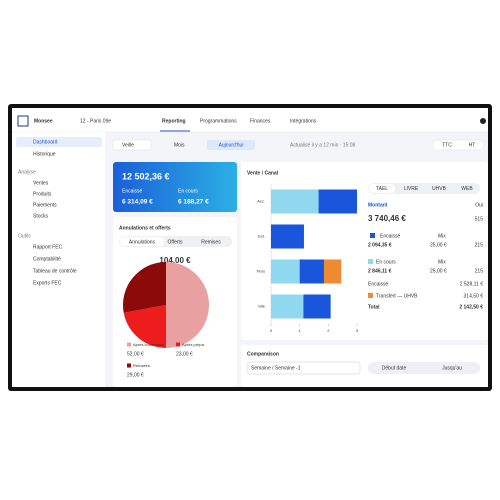 Image resolution: width=500 pixels, height=500 pixels. Describe the element at coordinates (146, 176) in the screenshot. I see `summary-total: 12 502,36 €` at that location.